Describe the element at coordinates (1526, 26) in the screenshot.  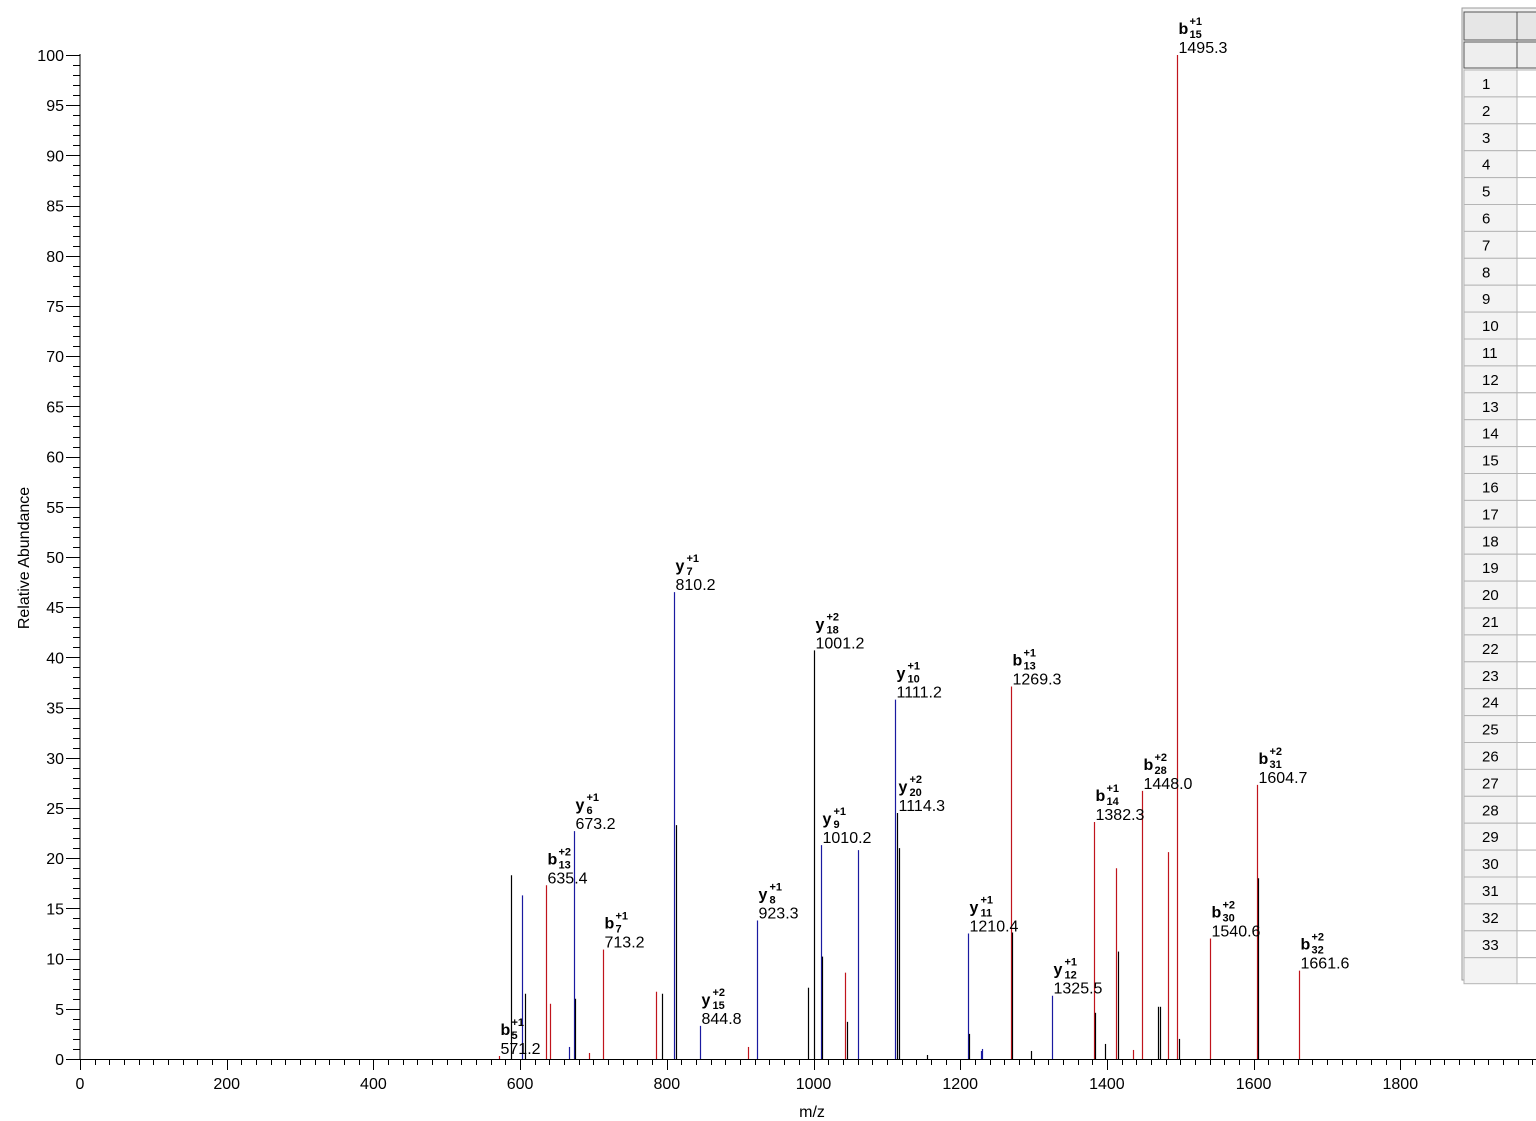
I see `table-header-cell` at that location.